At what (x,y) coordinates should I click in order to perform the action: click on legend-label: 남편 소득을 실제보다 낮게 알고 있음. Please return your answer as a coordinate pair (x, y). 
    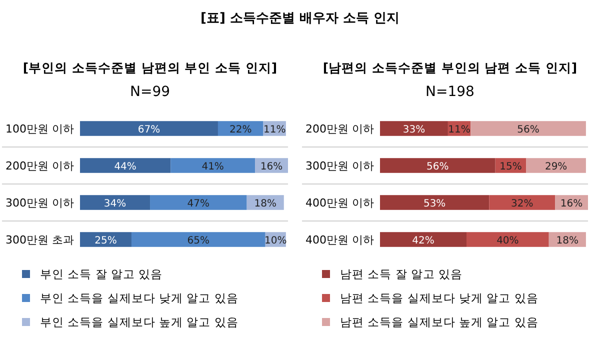
    Looking at the image, I should click on (439, 298).